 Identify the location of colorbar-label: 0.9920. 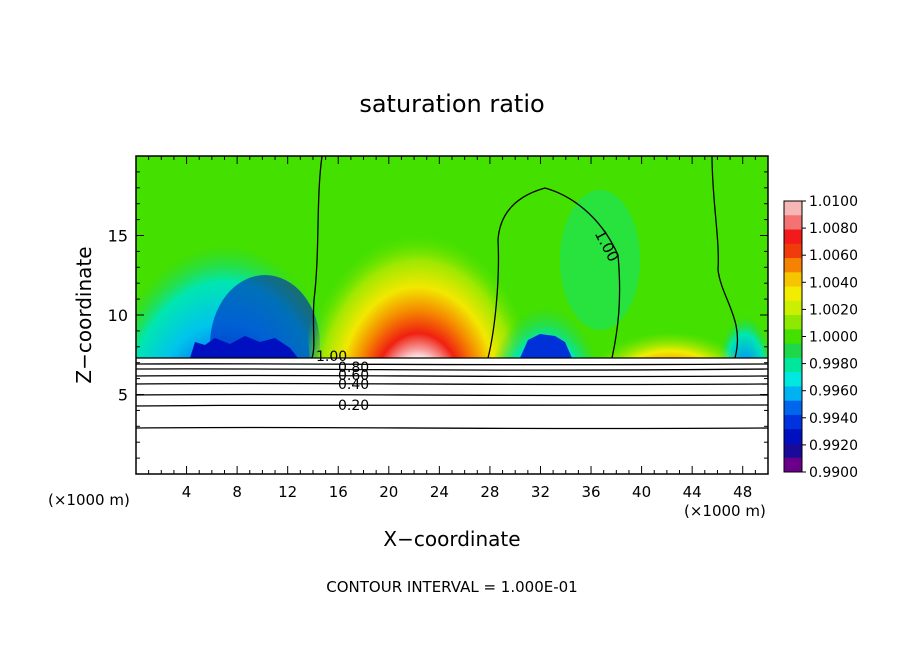
(833, 446).